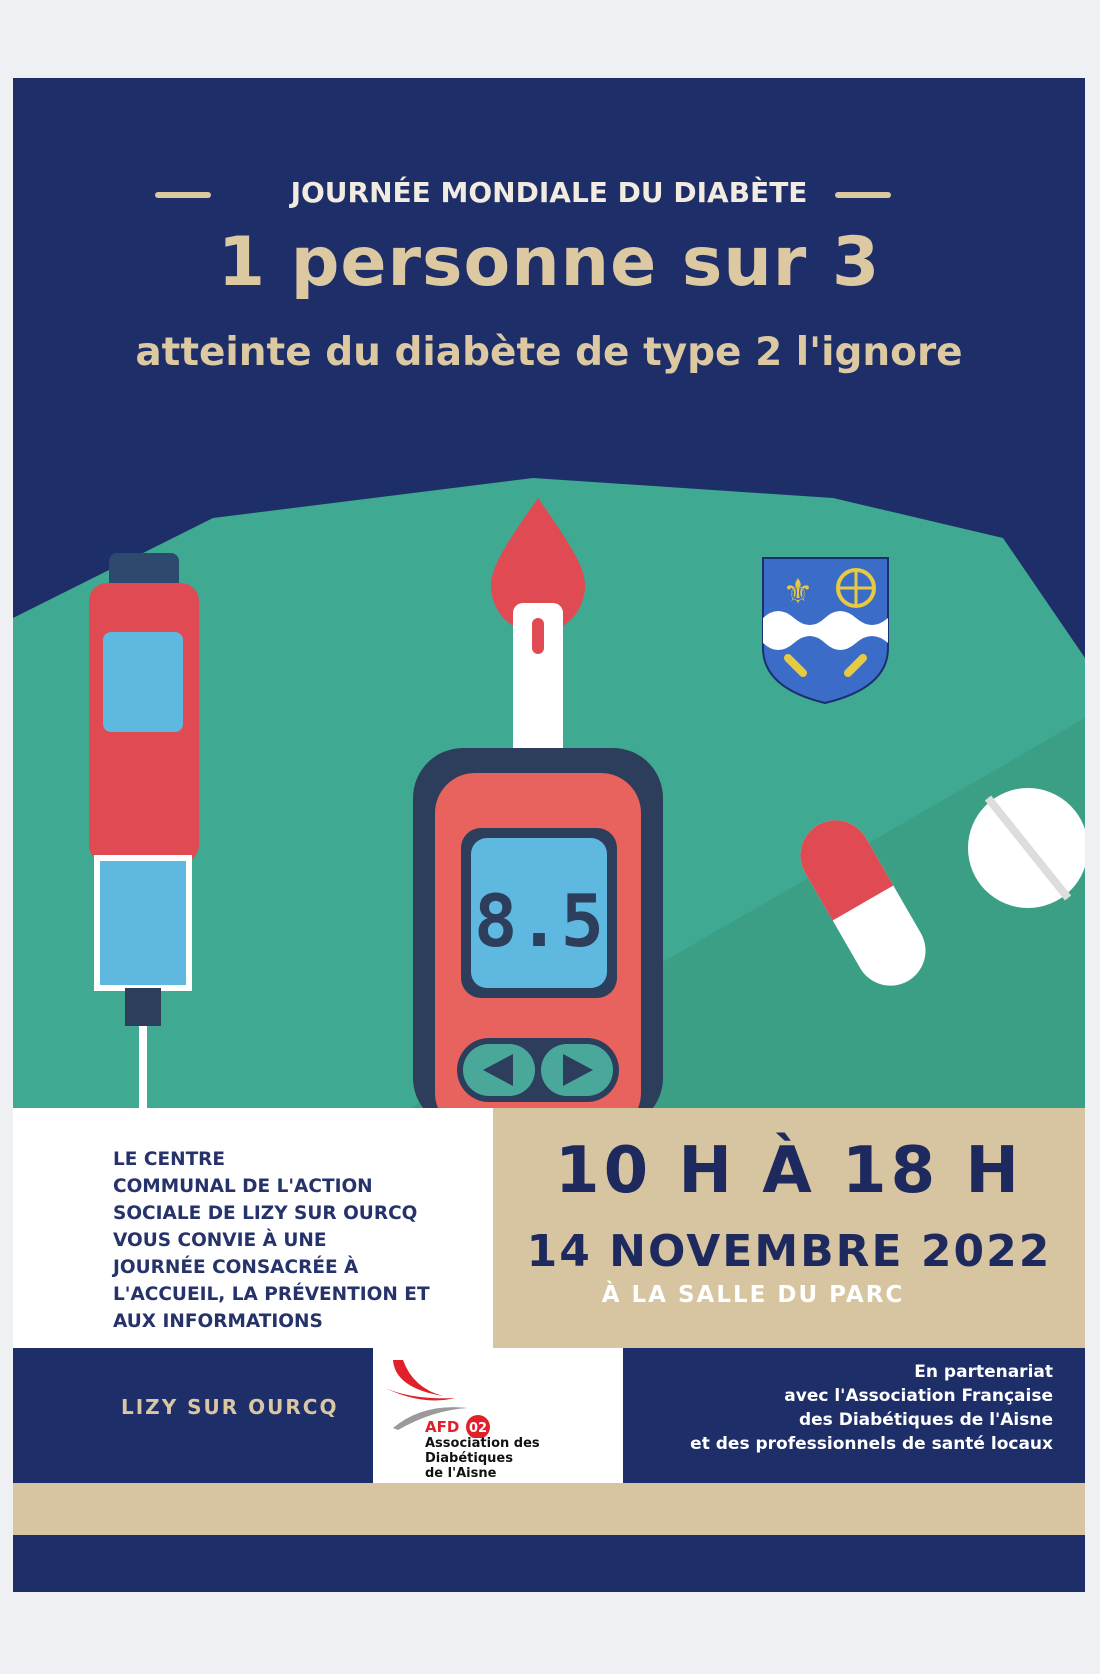 The height and width of the screenshot is (1674, 1100). What do you see at coordinates (482, 1451) in the screenshot?
I see `afd-name-line: Association des Diabétiques` at bounding box center [482, 1451].